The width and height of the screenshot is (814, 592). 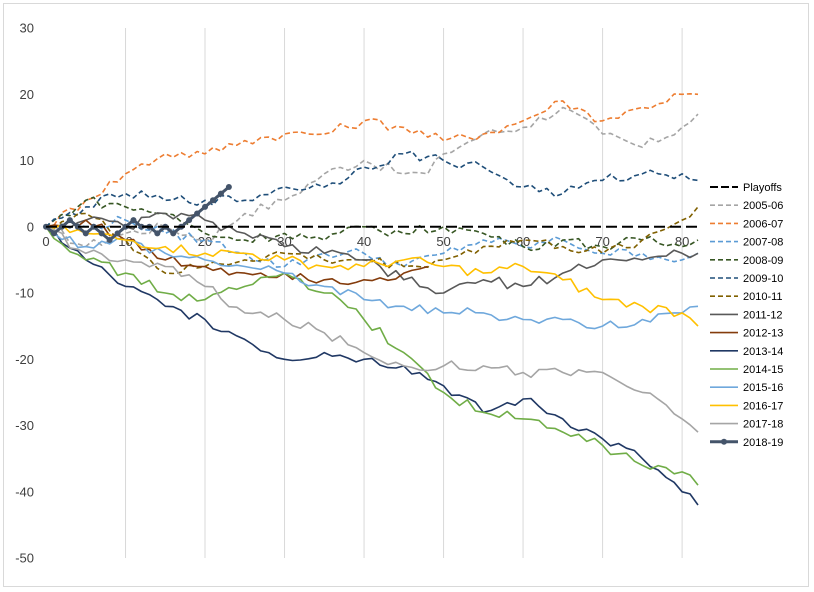 I want to click on legend-label: 2006-07, so click(x=763, y=224).